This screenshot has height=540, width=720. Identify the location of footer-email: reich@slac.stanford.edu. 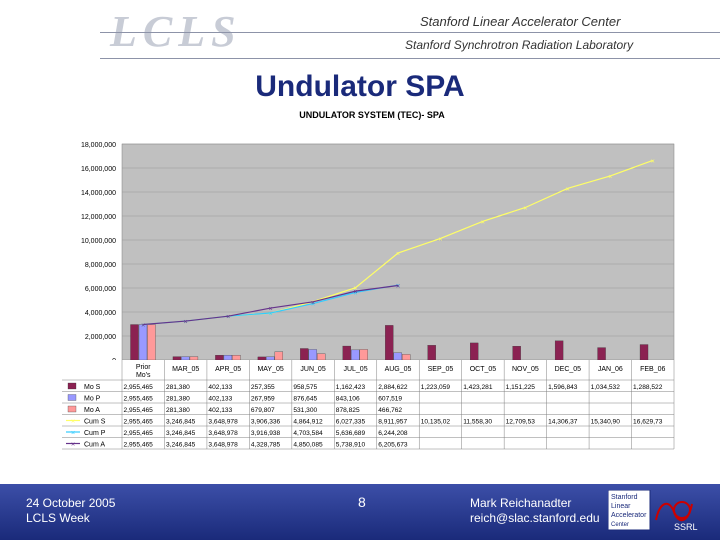
(535, 518).